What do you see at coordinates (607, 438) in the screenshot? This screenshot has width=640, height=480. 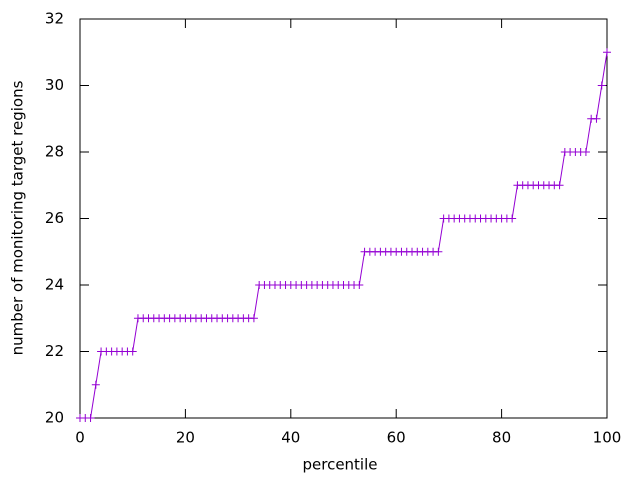 I see `x-tick-label: 100` at bounding box center [607, 438].